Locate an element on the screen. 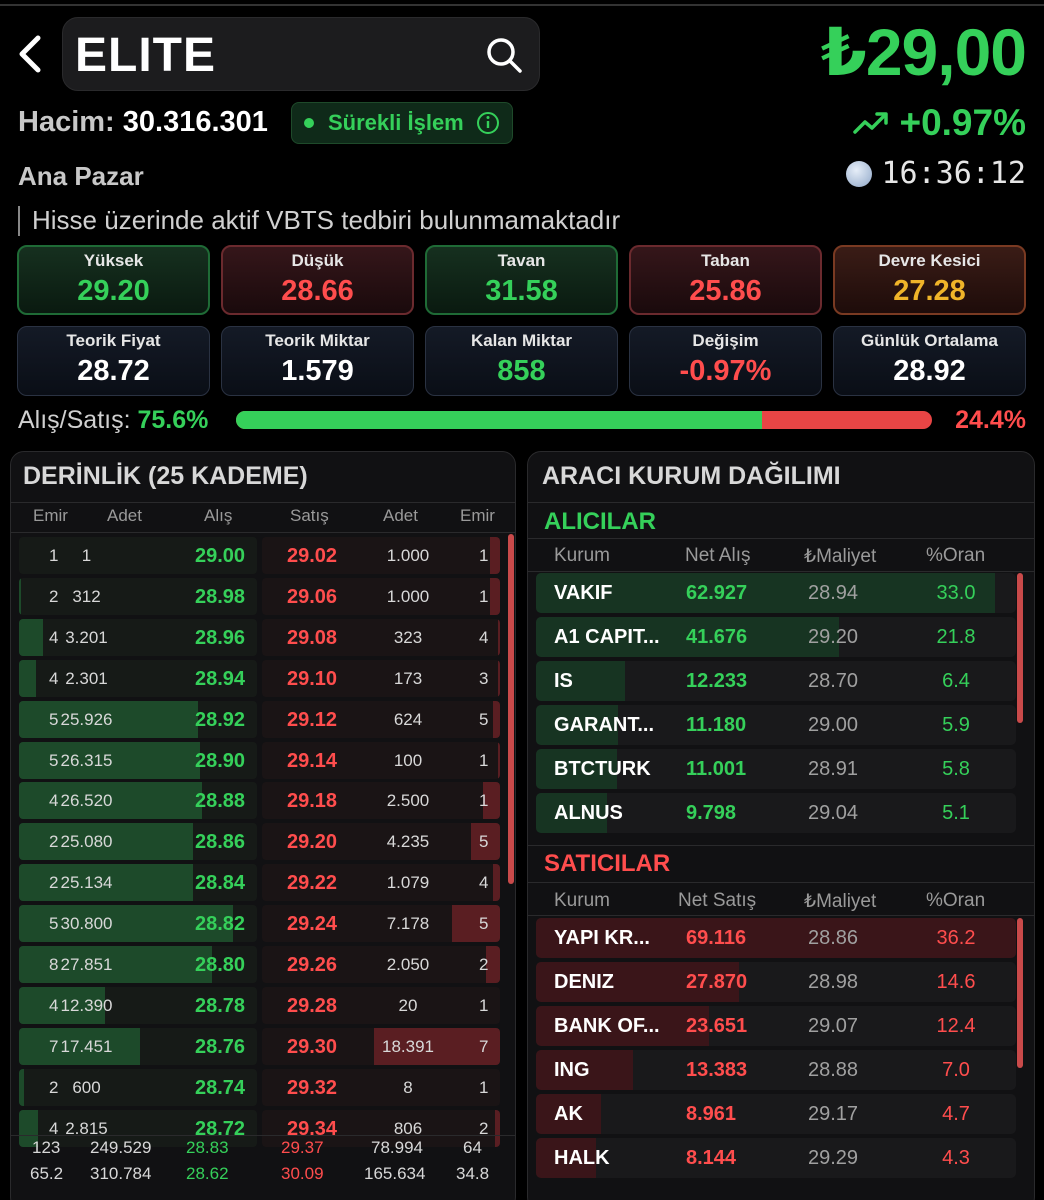 This screenshot has width=1044, height=1200. trend-up-icon is located at coordinates (871, 123).